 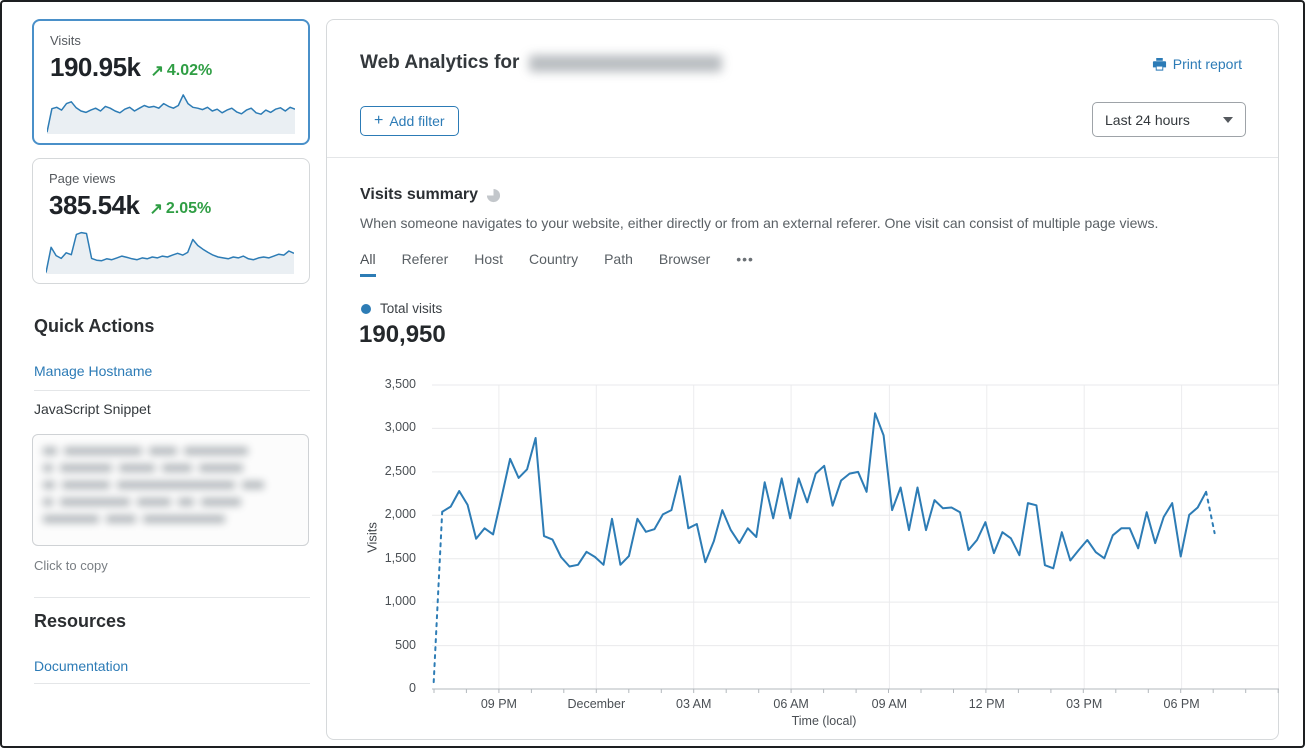 I want to click on visits-card-label: Visits, so click(x=65, y=40).